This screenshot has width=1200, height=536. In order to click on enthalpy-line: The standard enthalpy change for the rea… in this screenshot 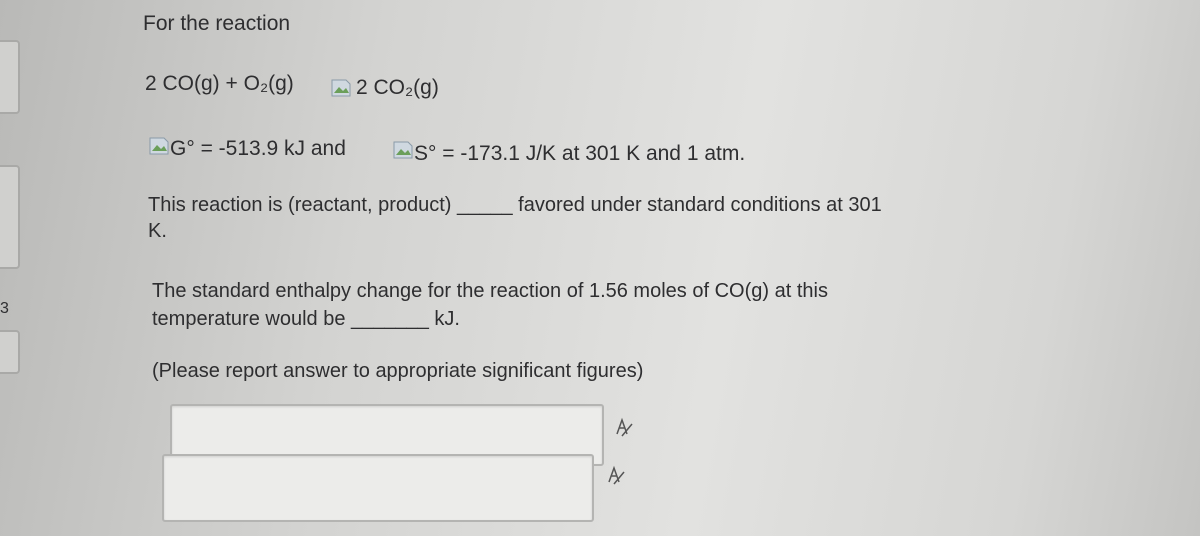, I will do `click(490, 291)`.